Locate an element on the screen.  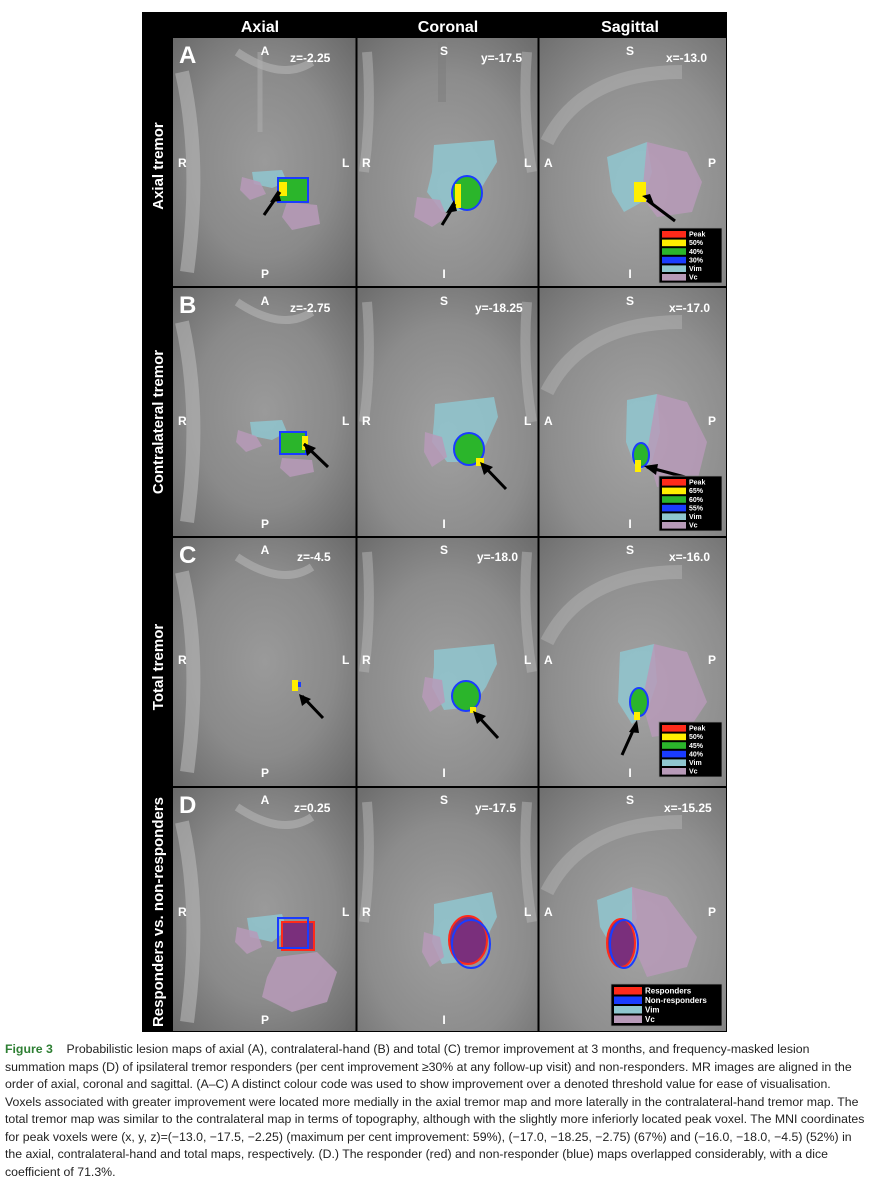
orient-b-axial-left: R is located at coordinates (182, 421).